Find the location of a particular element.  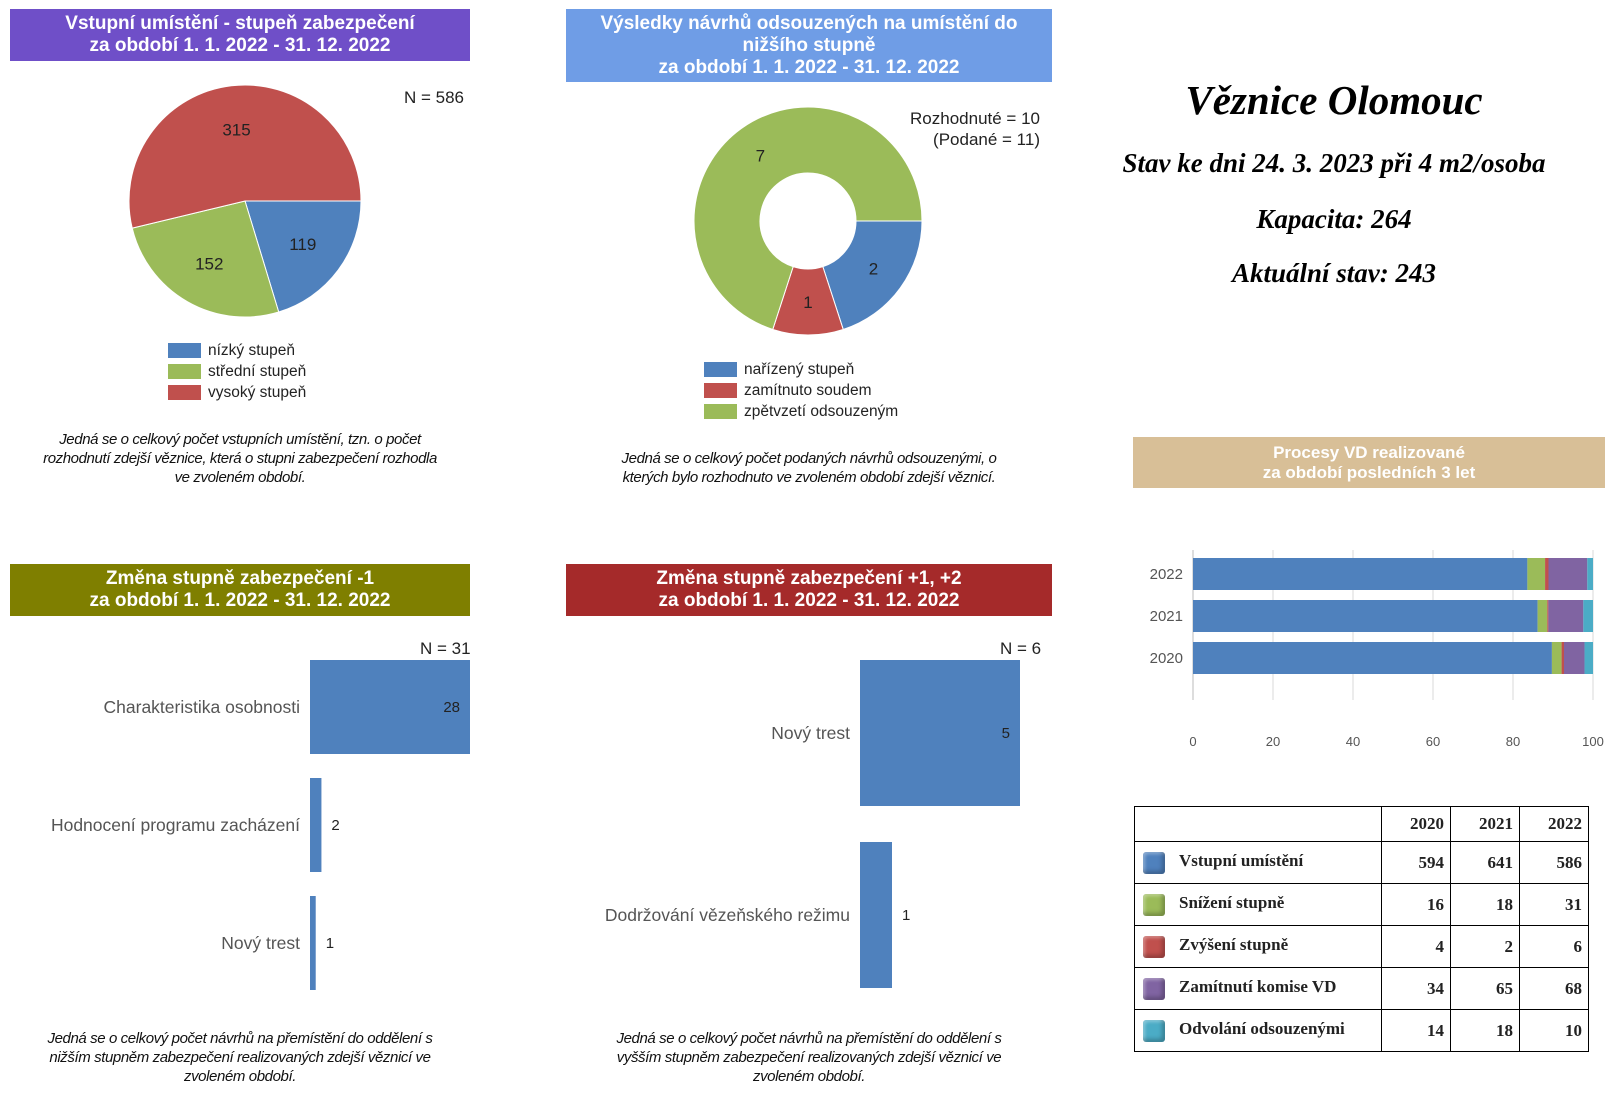

legend-label-rejected: zamítnuto soudem is located at coordinates (808, 390).